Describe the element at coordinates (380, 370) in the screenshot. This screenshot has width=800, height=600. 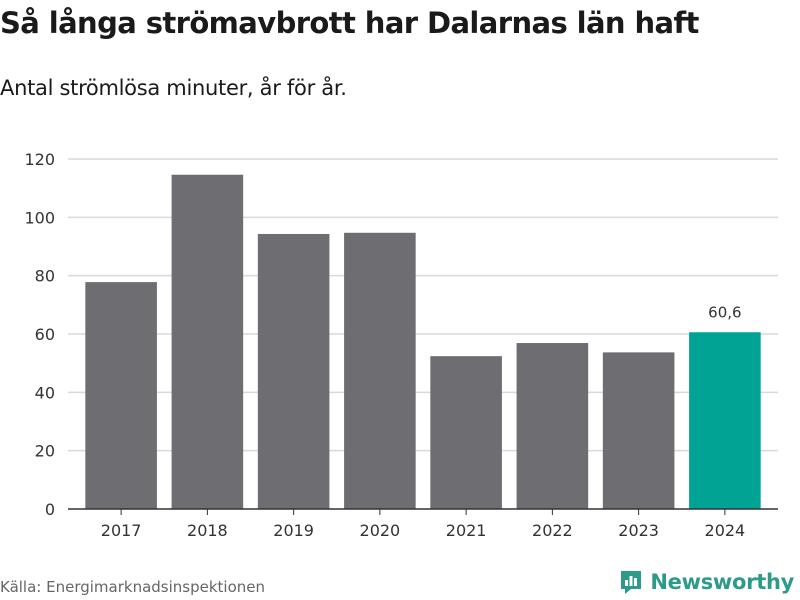
I see `bar-2020` at that location.